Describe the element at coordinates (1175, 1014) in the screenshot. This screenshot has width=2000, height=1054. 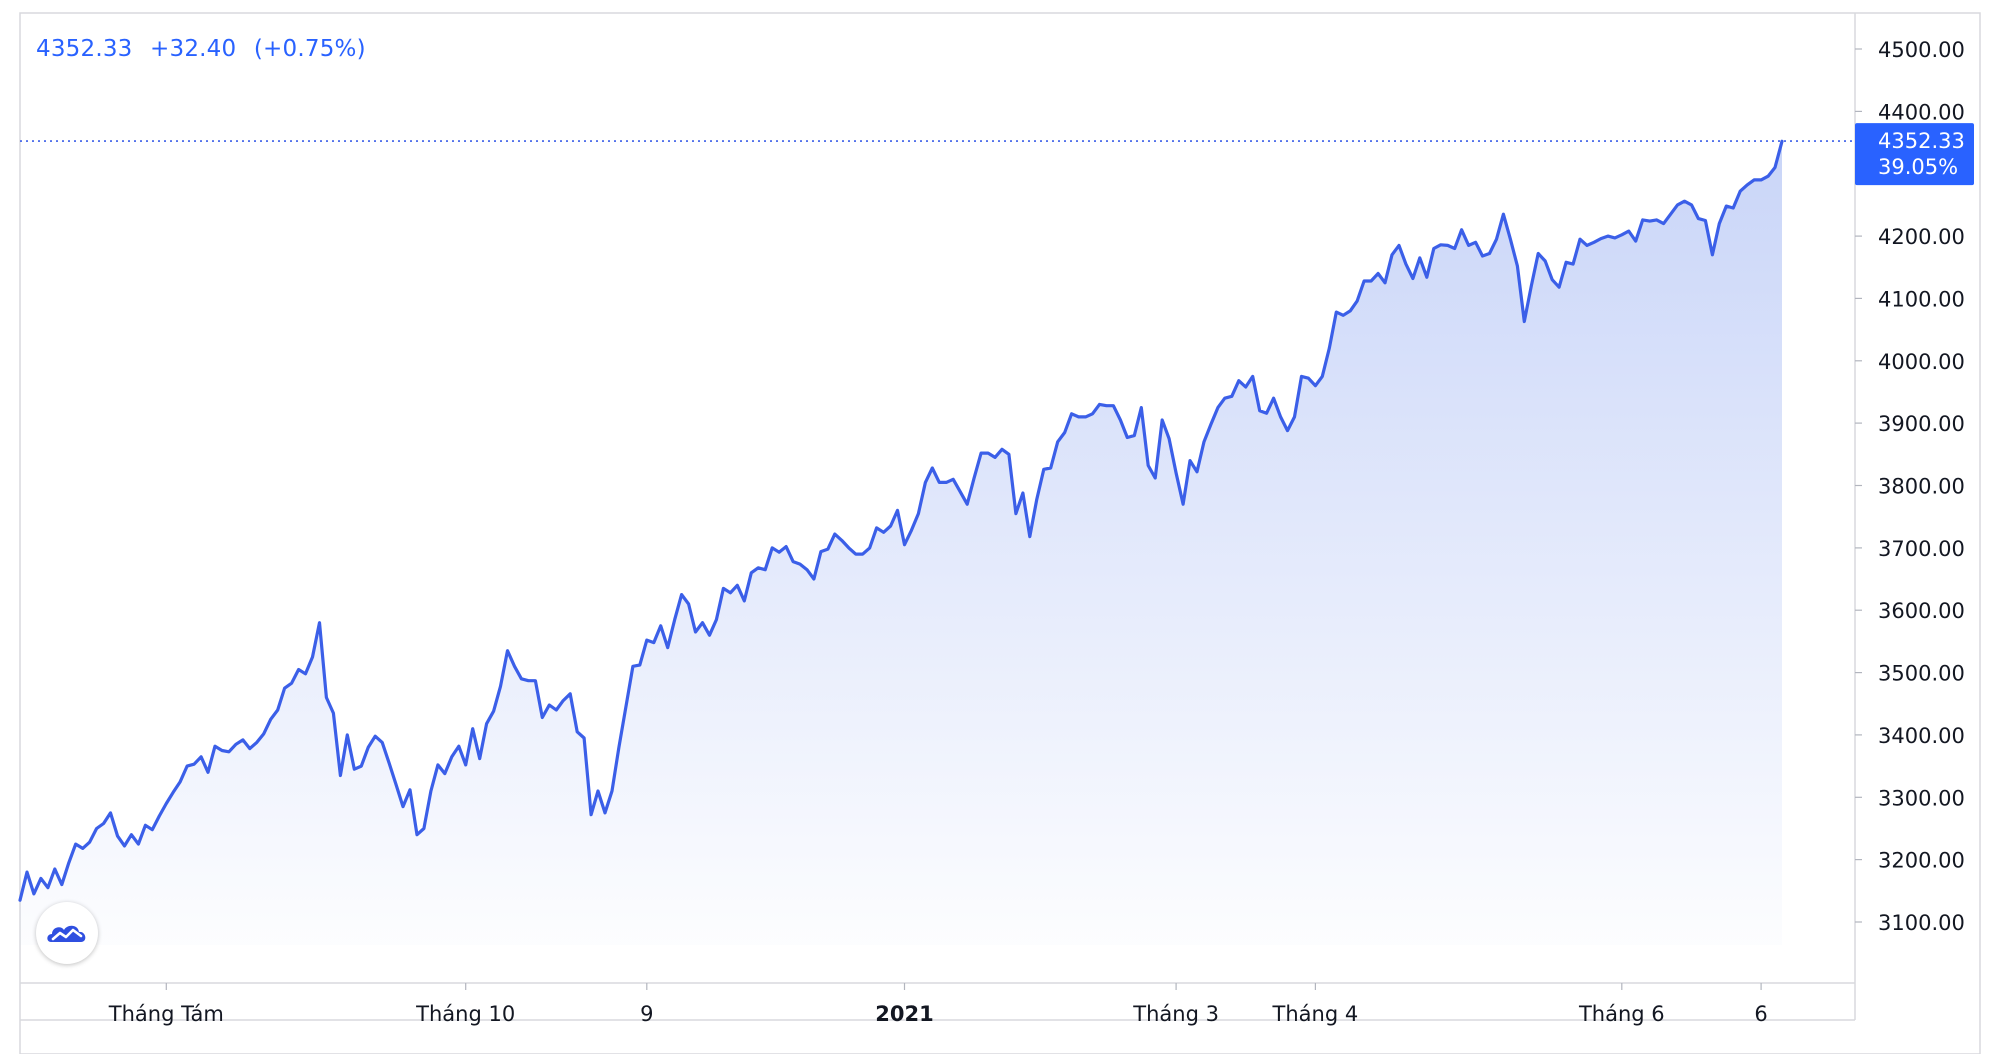
I see `x-tick-label: Tháng 3` at that location.